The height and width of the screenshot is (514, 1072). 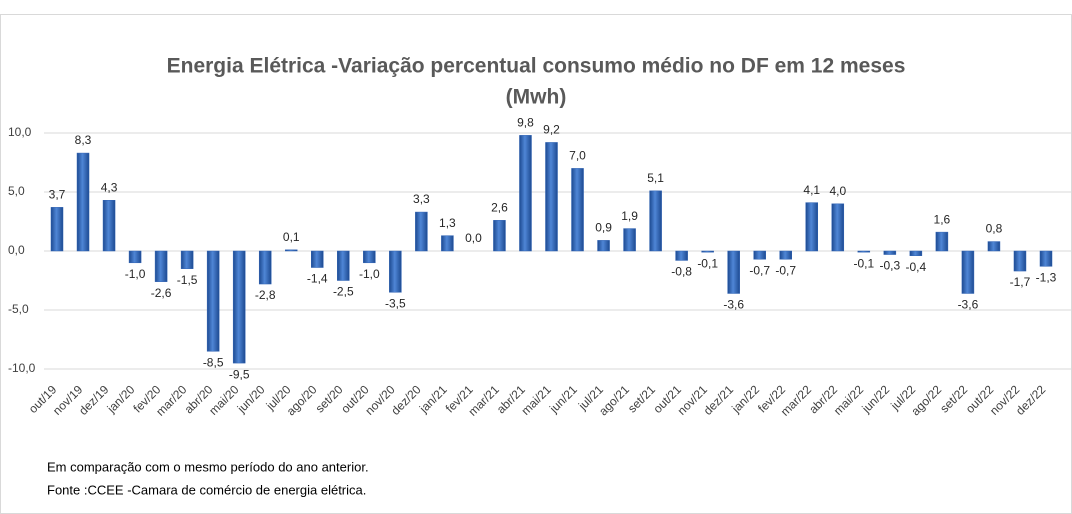 I want to click on data-label: 1,6, so click(x=942, y=219).